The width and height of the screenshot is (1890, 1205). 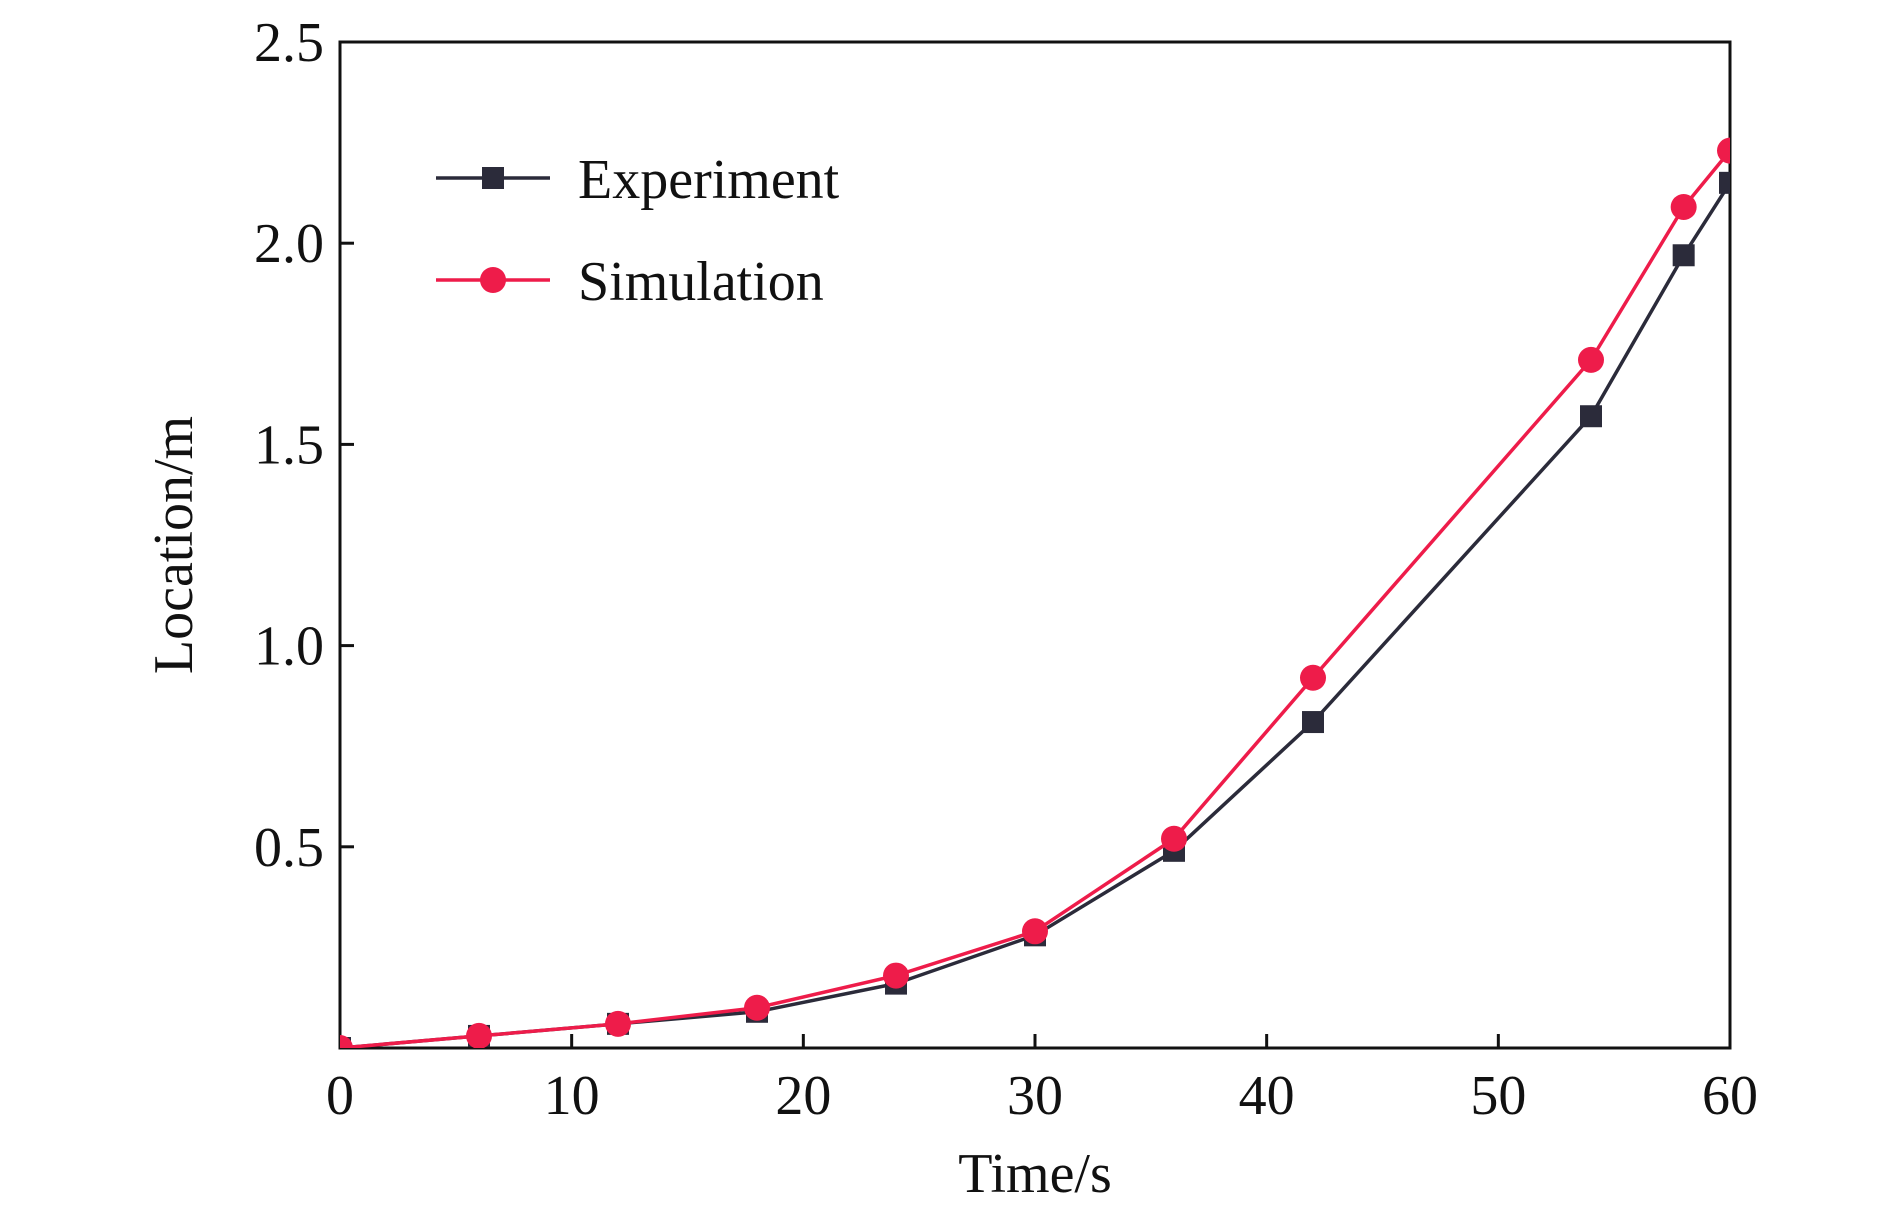 What do you see at coordinates (1730, 1096) in the screenshot?
I see `x-tick-label: 60` at bounding box center [1730, 1096].